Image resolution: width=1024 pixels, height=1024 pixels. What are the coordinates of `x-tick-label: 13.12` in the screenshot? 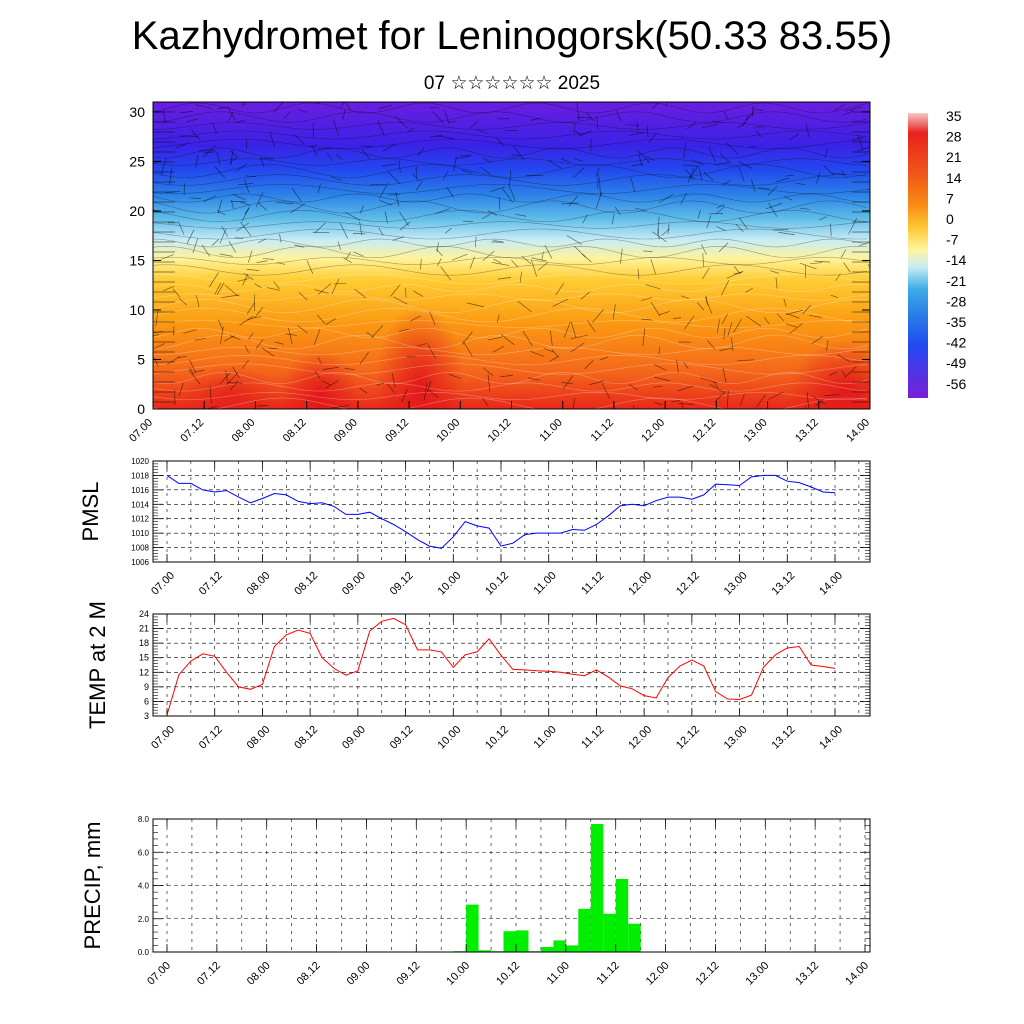 It's located at (783, 738).